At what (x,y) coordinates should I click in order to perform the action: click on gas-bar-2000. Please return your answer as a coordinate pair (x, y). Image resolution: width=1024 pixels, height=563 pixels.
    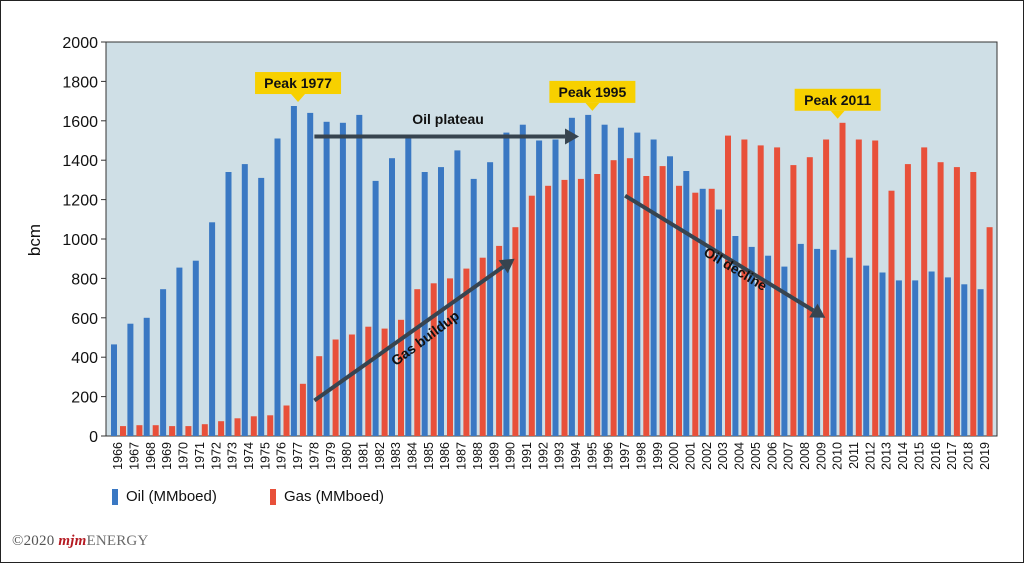
    Looking at the image, I should click on (679, 310).